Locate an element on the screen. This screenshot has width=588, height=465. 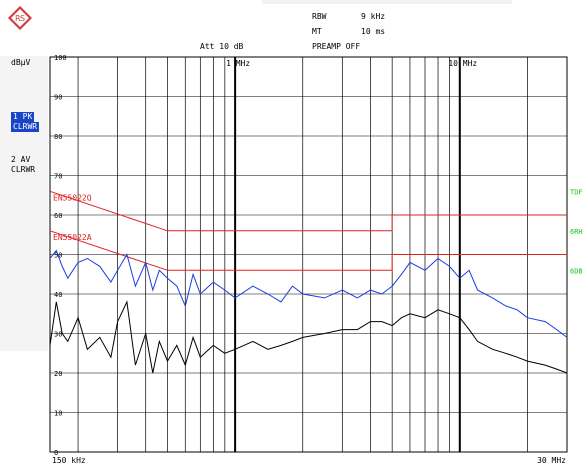
side-panel-shade is located at coordinates (24, 203).